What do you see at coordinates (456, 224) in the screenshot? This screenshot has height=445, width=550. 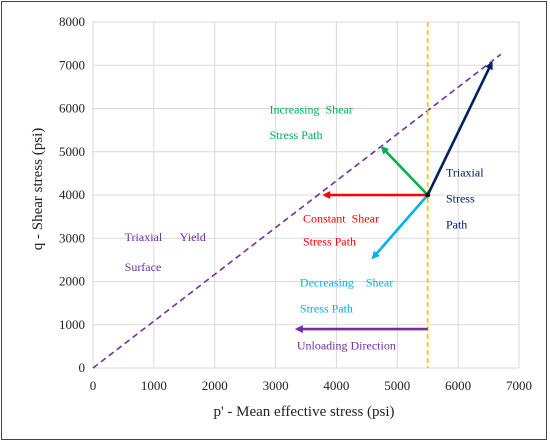 I see `annotation-label: Path` at bounding box center [456, 224].